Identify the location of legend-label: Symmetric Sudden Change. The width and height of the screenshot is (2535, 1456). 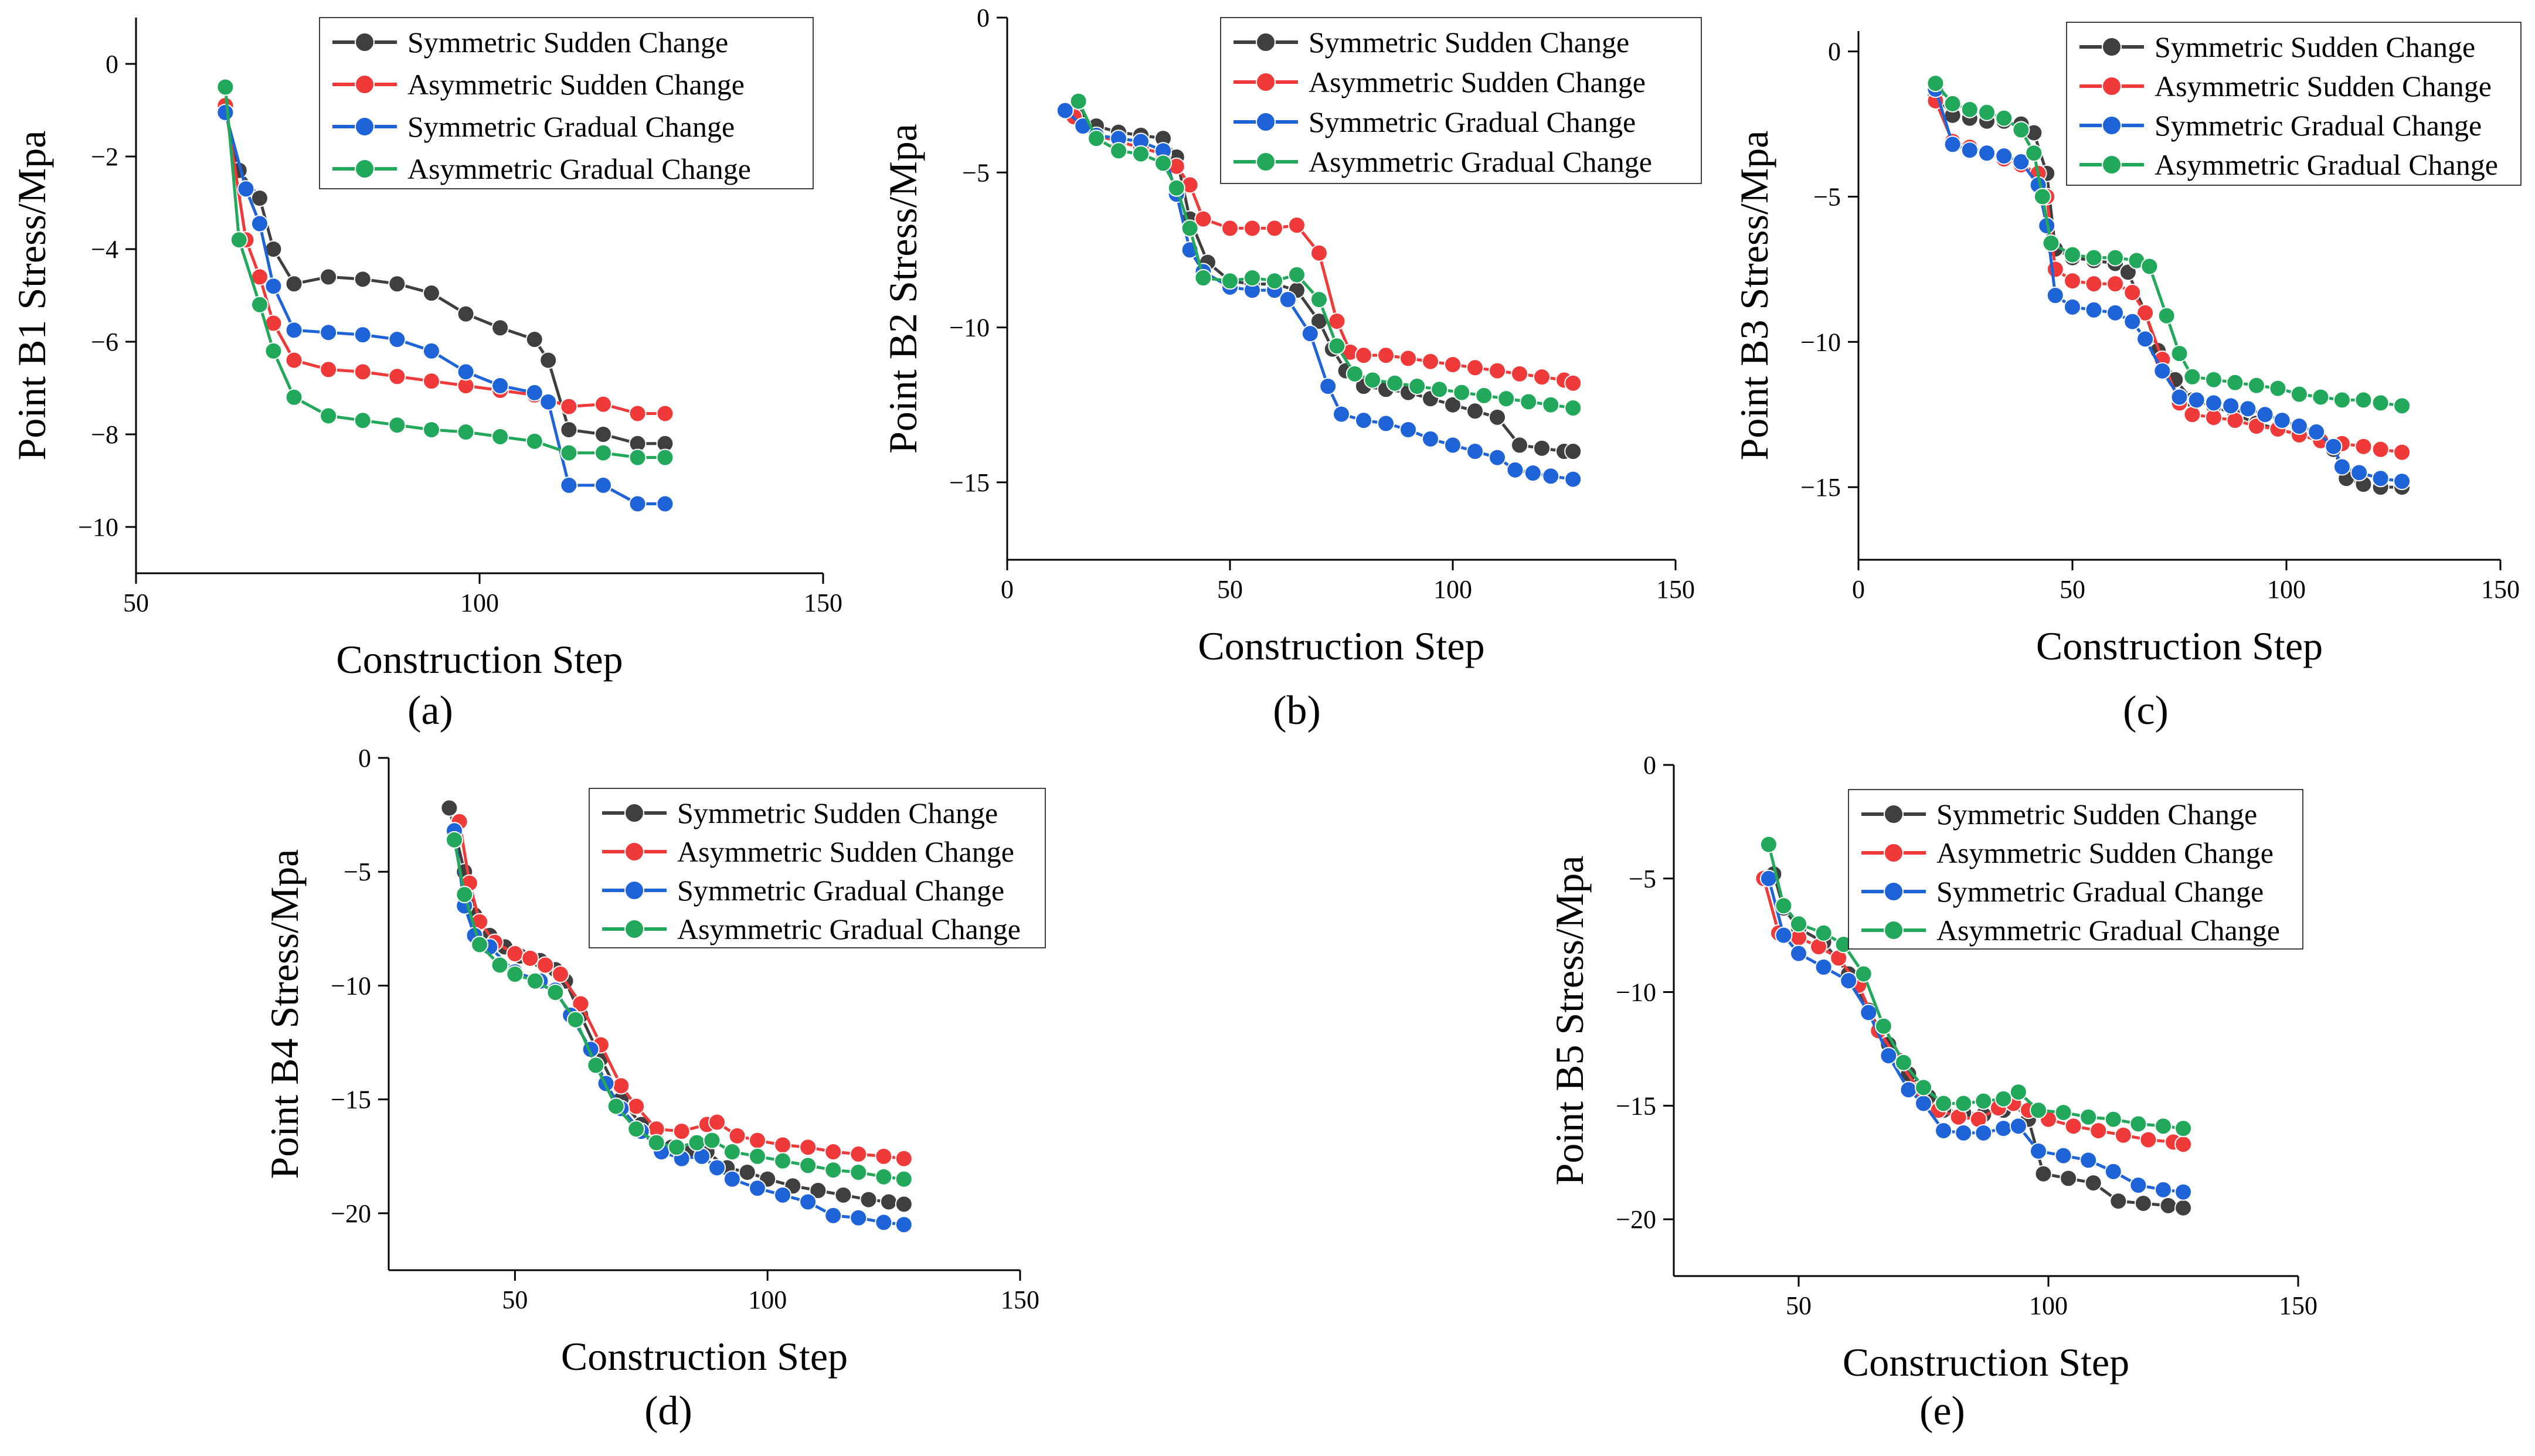
(567, 42).